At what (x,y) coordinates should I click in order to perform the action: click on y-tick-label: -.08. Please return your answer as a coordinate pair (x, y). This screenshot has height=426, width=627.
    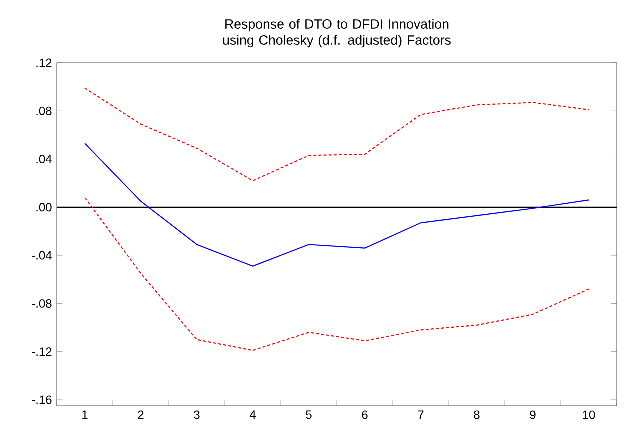
    Looking at the image, I should click on (42, 303).